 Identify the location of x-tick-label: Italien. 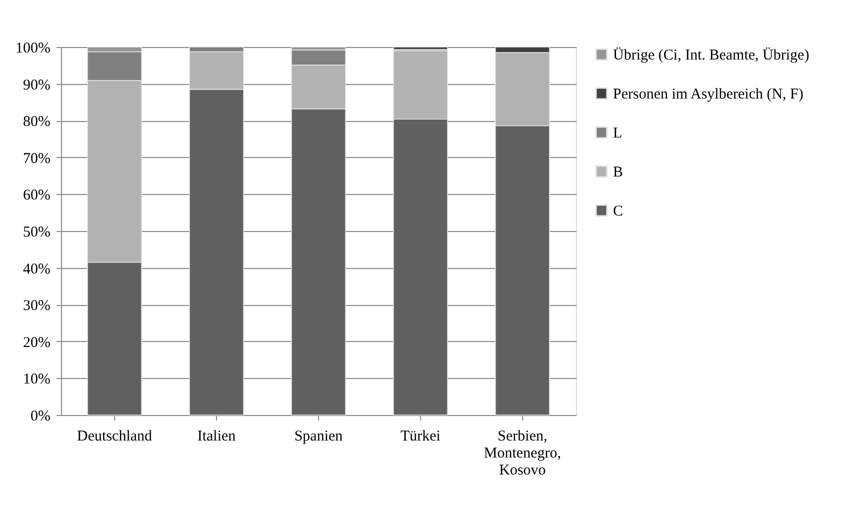
(216, 436).